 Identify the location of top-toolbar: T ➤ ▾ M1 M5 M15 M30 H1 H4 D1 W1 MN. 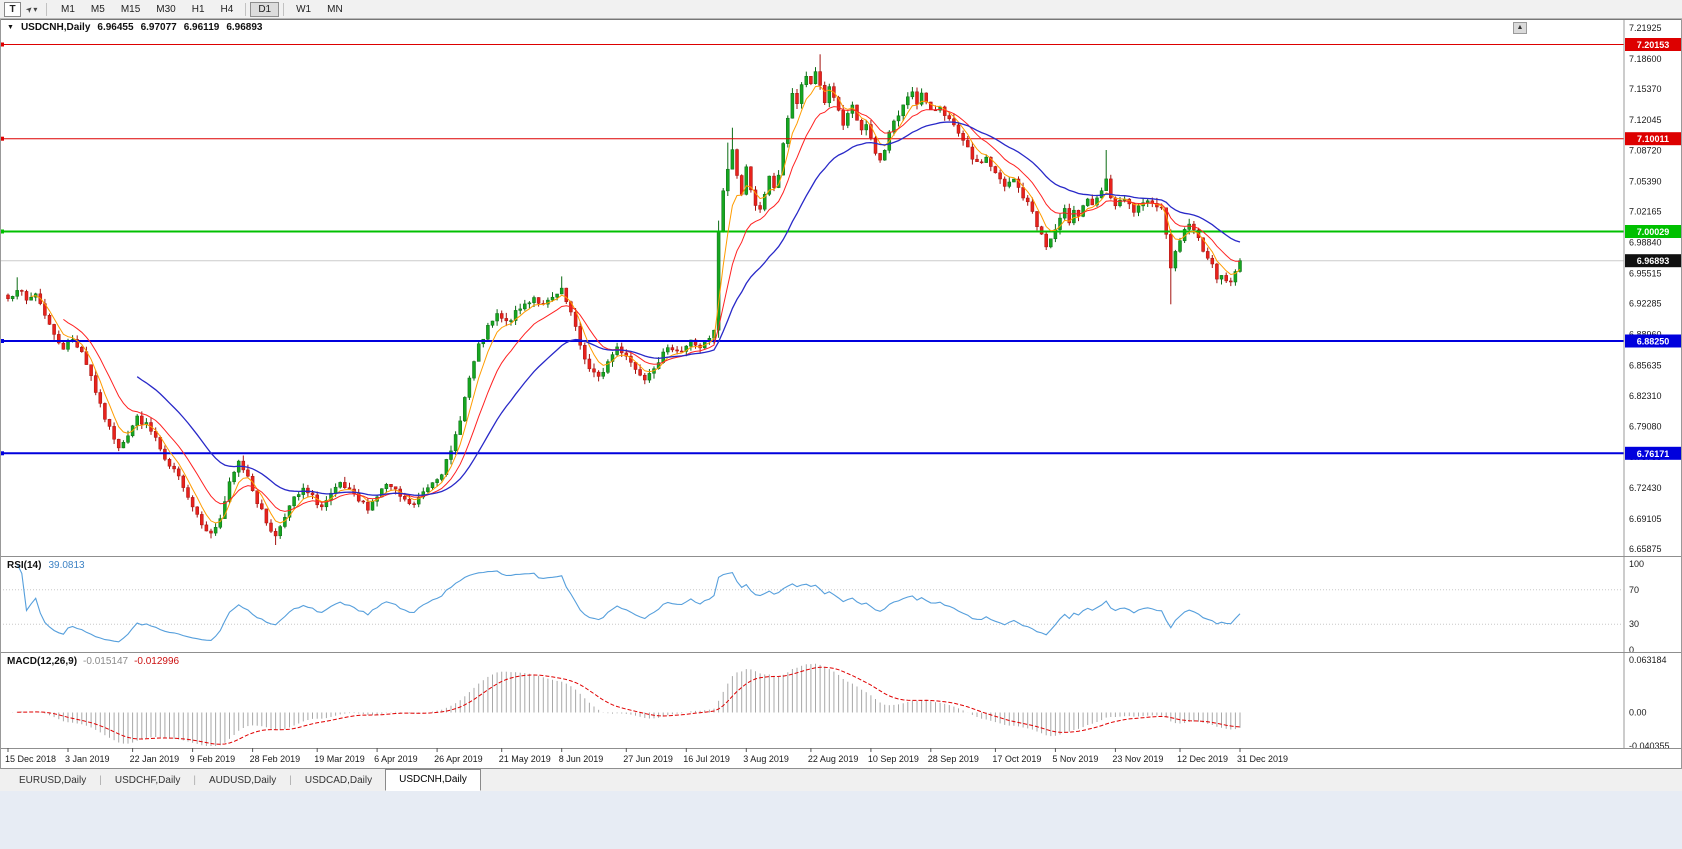
(841, 9).